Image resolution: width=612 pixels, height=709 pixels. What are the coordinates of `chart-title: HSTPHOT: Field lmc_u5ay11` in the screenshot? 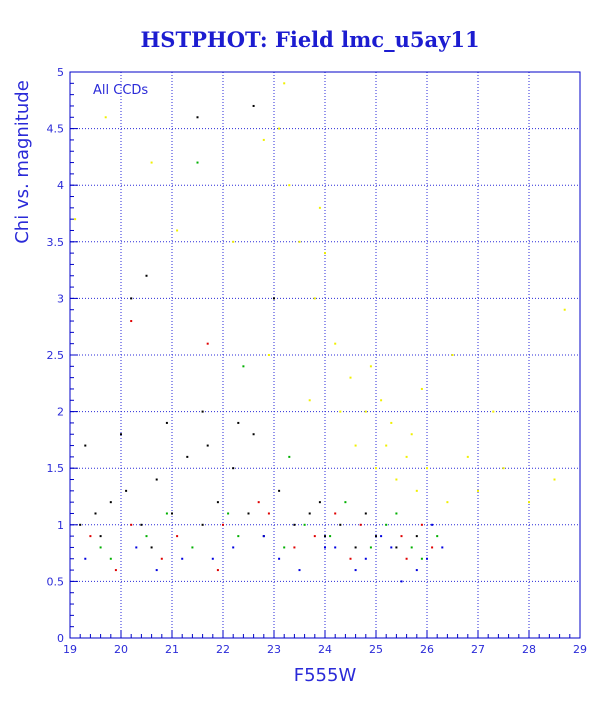 It's located at (309, 39).